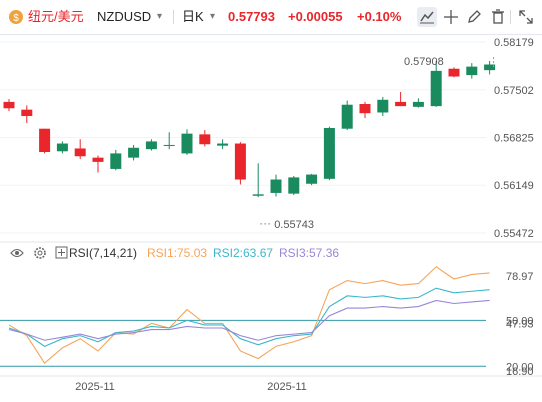  I want to click on crosshair-button, so click(451, 17).